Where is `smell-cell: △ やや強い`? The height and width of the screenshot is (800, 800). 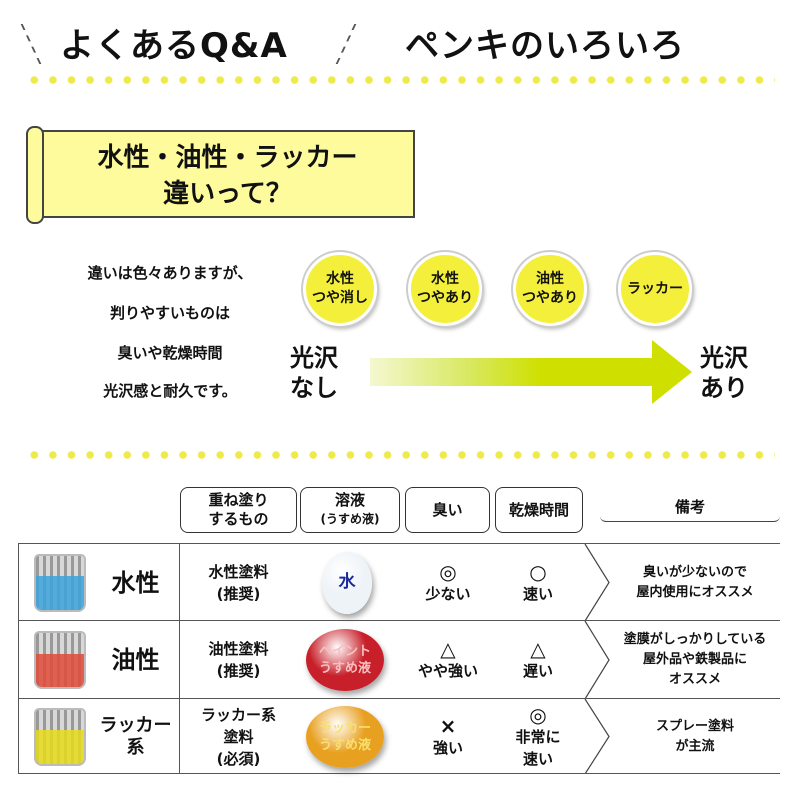
smell-cell: △ やや強い is located at coordinates (447, 658).